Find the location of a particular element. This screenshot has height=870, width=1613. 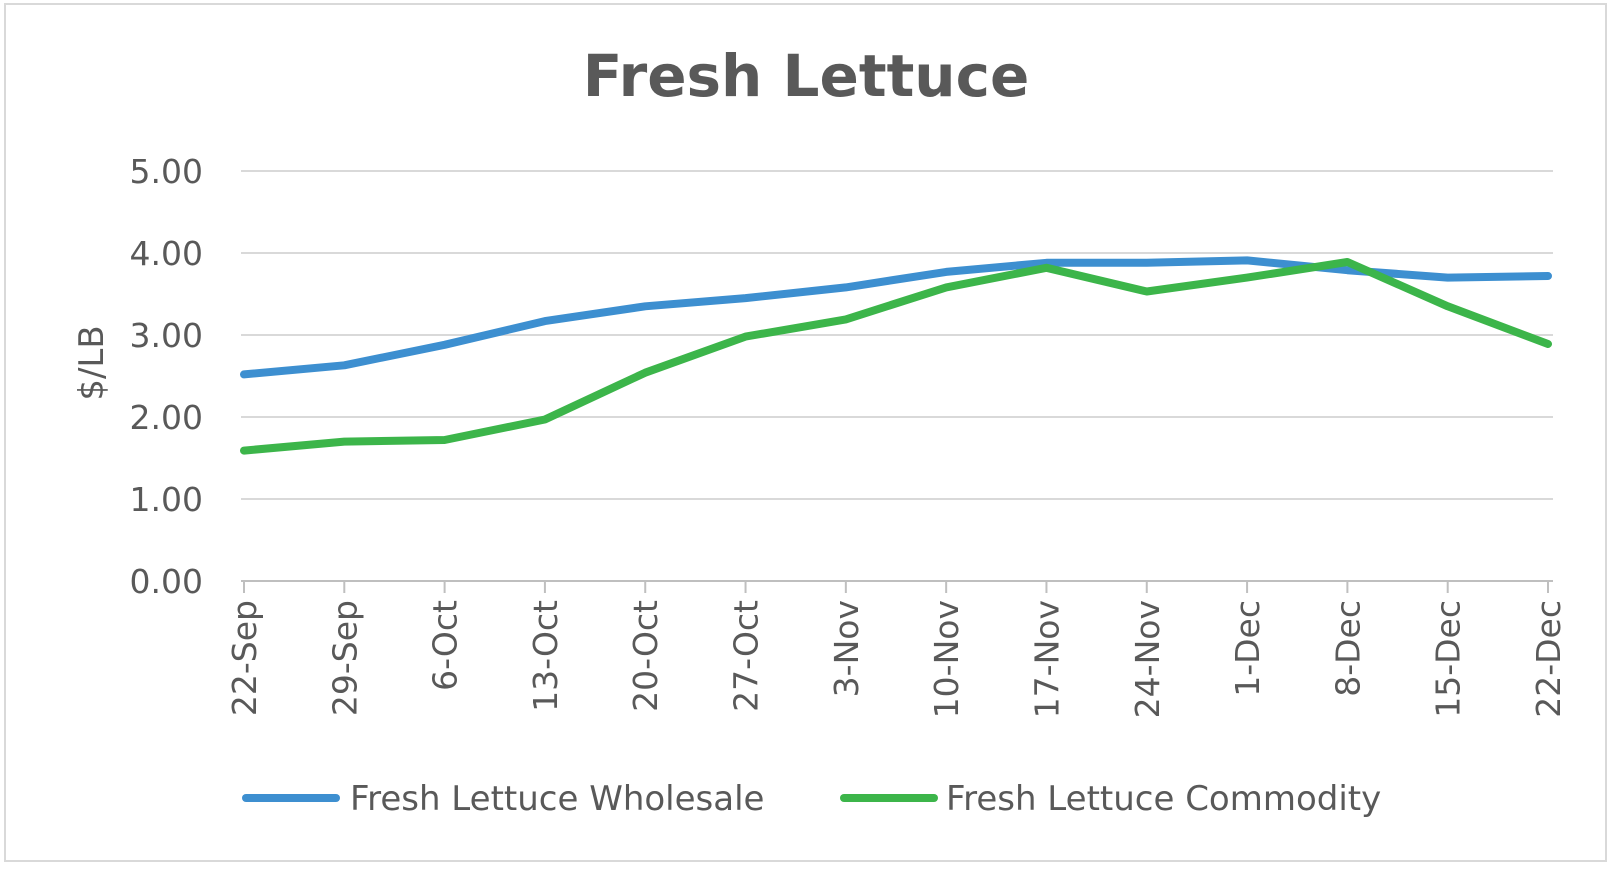

legend-label-1: Fresh Lettuce Commodity is located at coordinates (1163, 799).